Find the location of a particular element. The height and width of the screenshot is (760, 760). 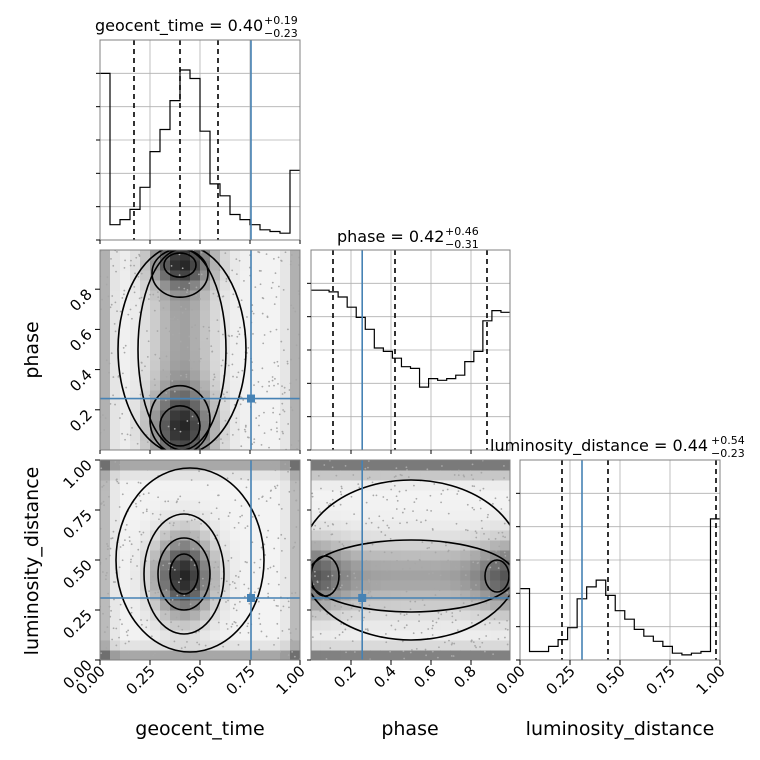

x-tick-label: 1.00 is located at coordinates (710, 680).